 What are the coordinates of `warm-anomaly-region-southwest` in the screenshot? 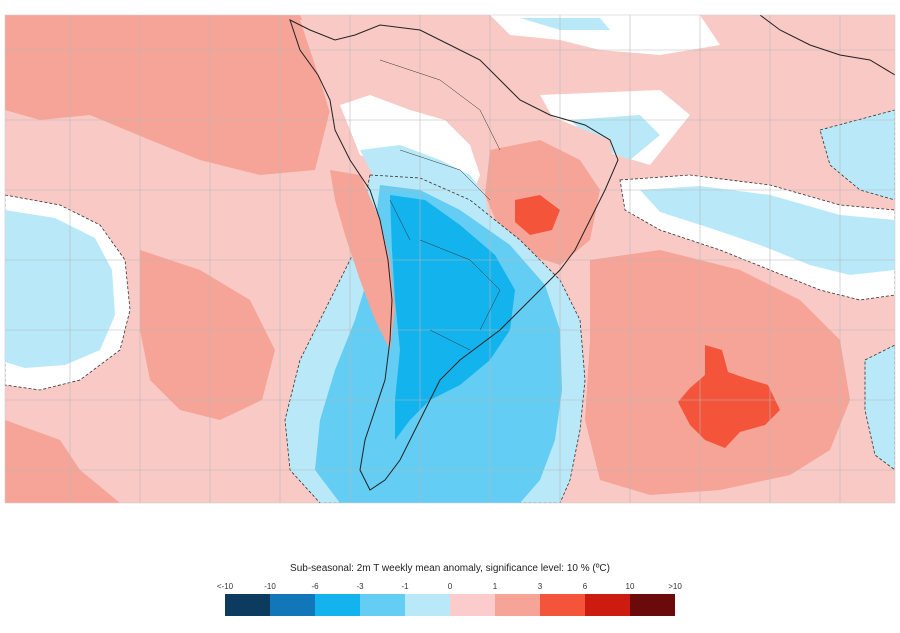 It's located at (62, 461).